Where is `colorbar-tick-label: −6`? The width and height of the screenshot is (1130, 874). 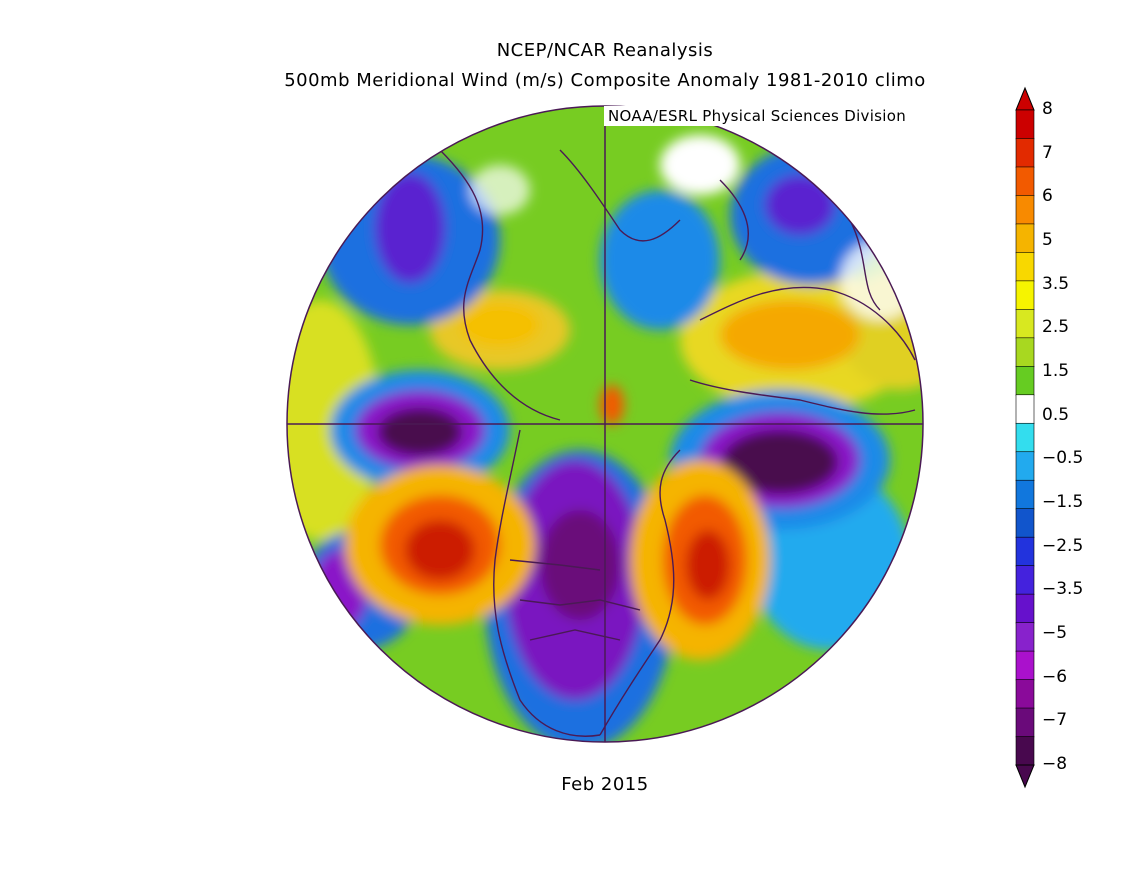 colorbar-tick-label: −6 is located at coordinates (1055, 676).